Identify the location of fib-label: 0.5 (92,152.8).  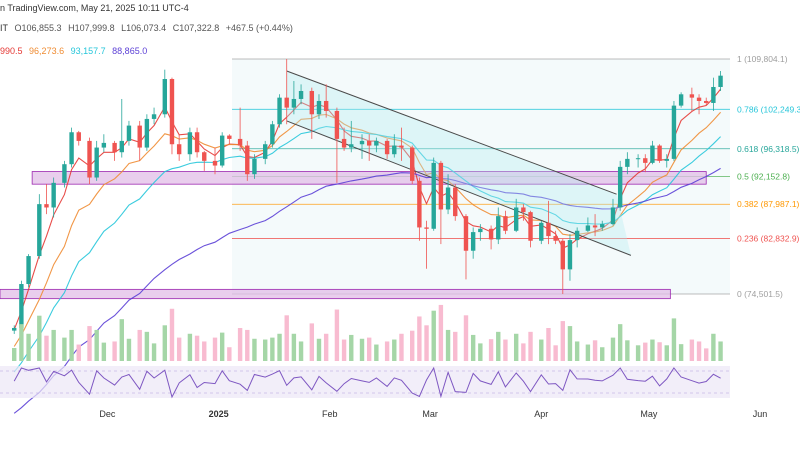
(763, 177).